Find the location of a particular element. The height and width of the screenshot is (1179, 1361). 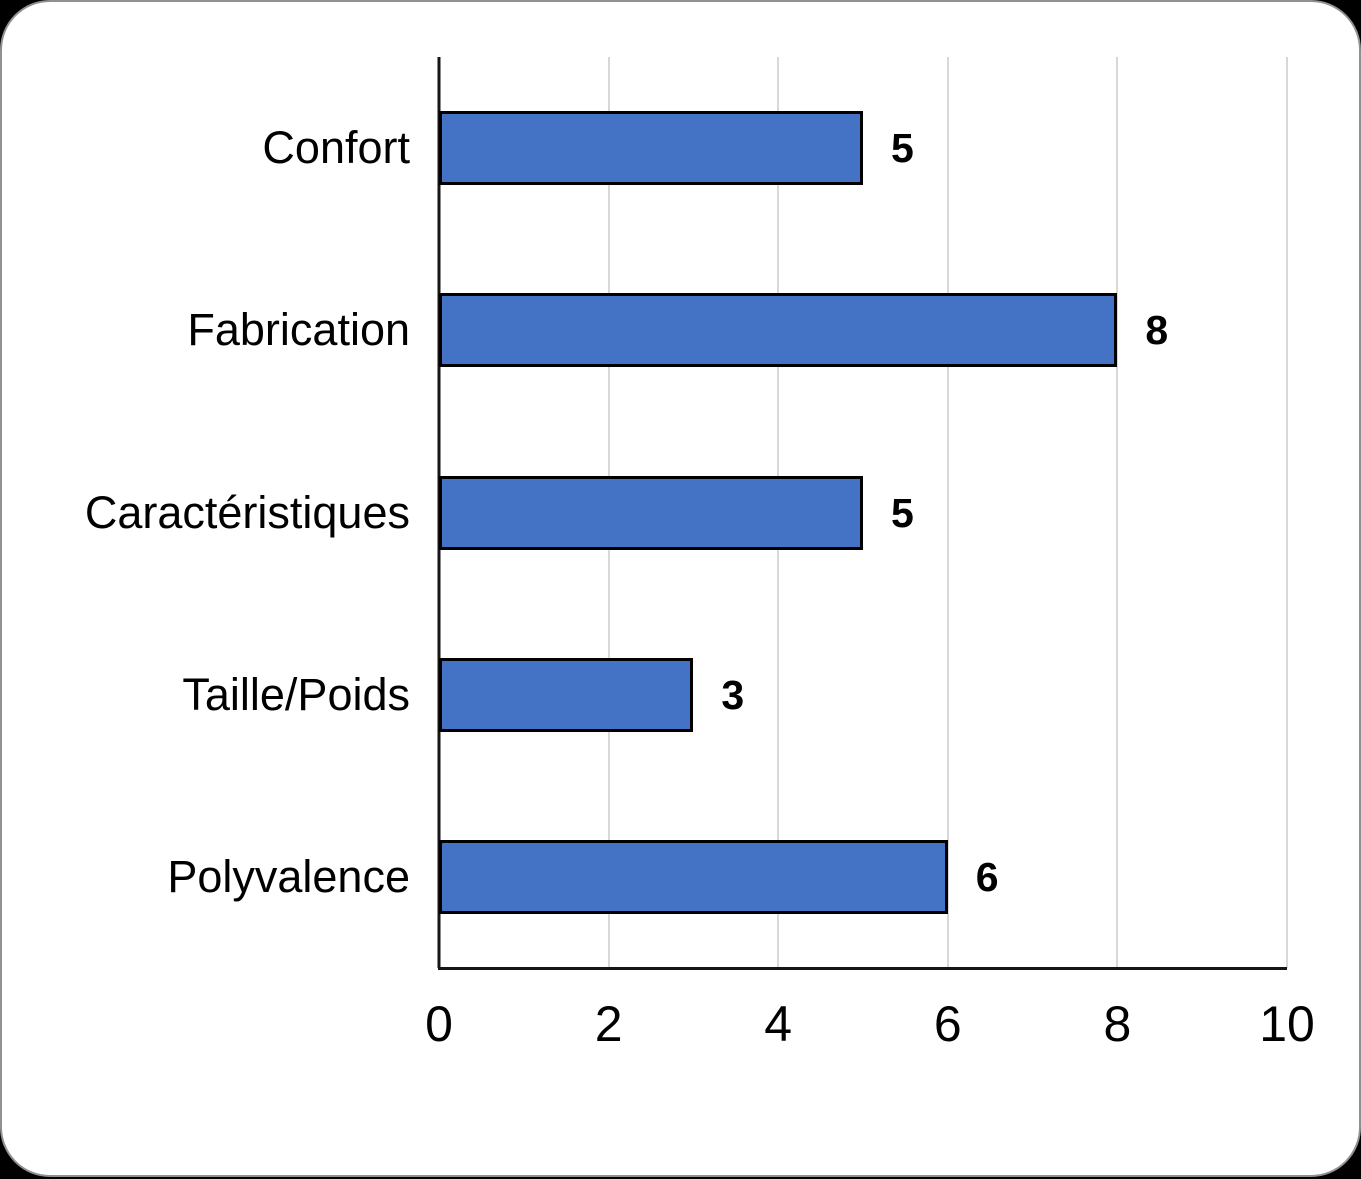

bar-polyvalence is located at coordinates (693, 877).